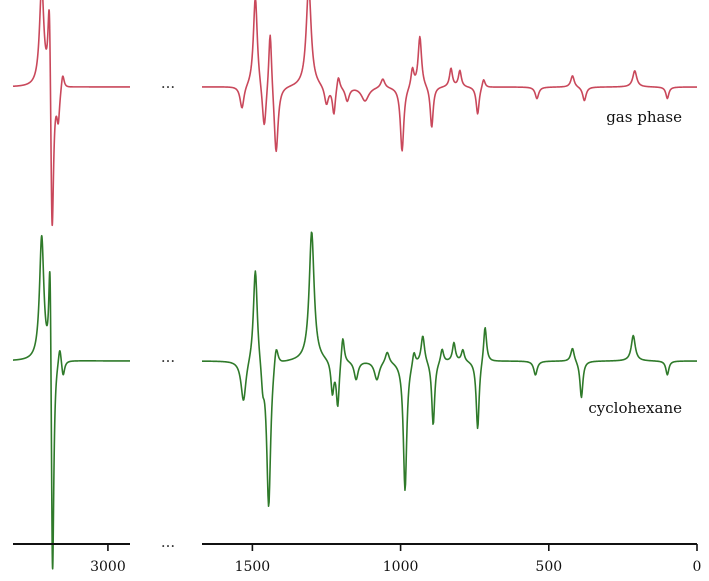 Image resolution: width=709 pixels, height=581 pixels. What do you see at coordinates (401, 567) in the screenshot?
I see `x-tick-label-1000: 1000` at bounding box center [401, 567].